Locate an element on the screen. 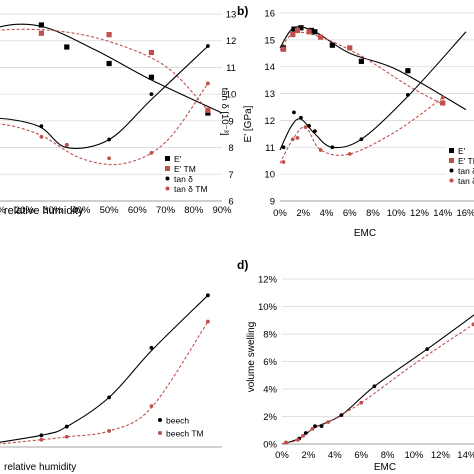 The width and height of the screenshot is (474, 474). panel-a-y2-tick-label: 8 is located at coordinates (230, 148).